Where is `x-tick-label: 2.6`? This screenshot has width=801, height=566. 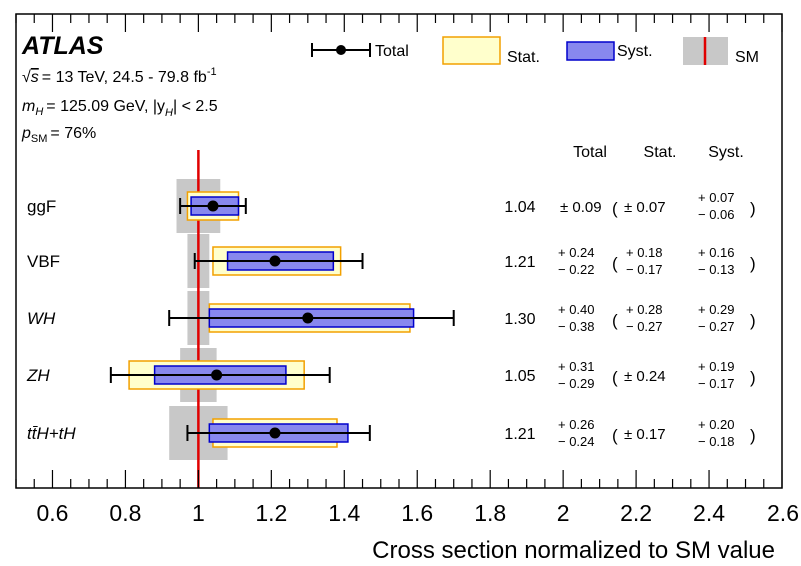 x-tick-label: 2.6 is located at coordinates (783, 513).